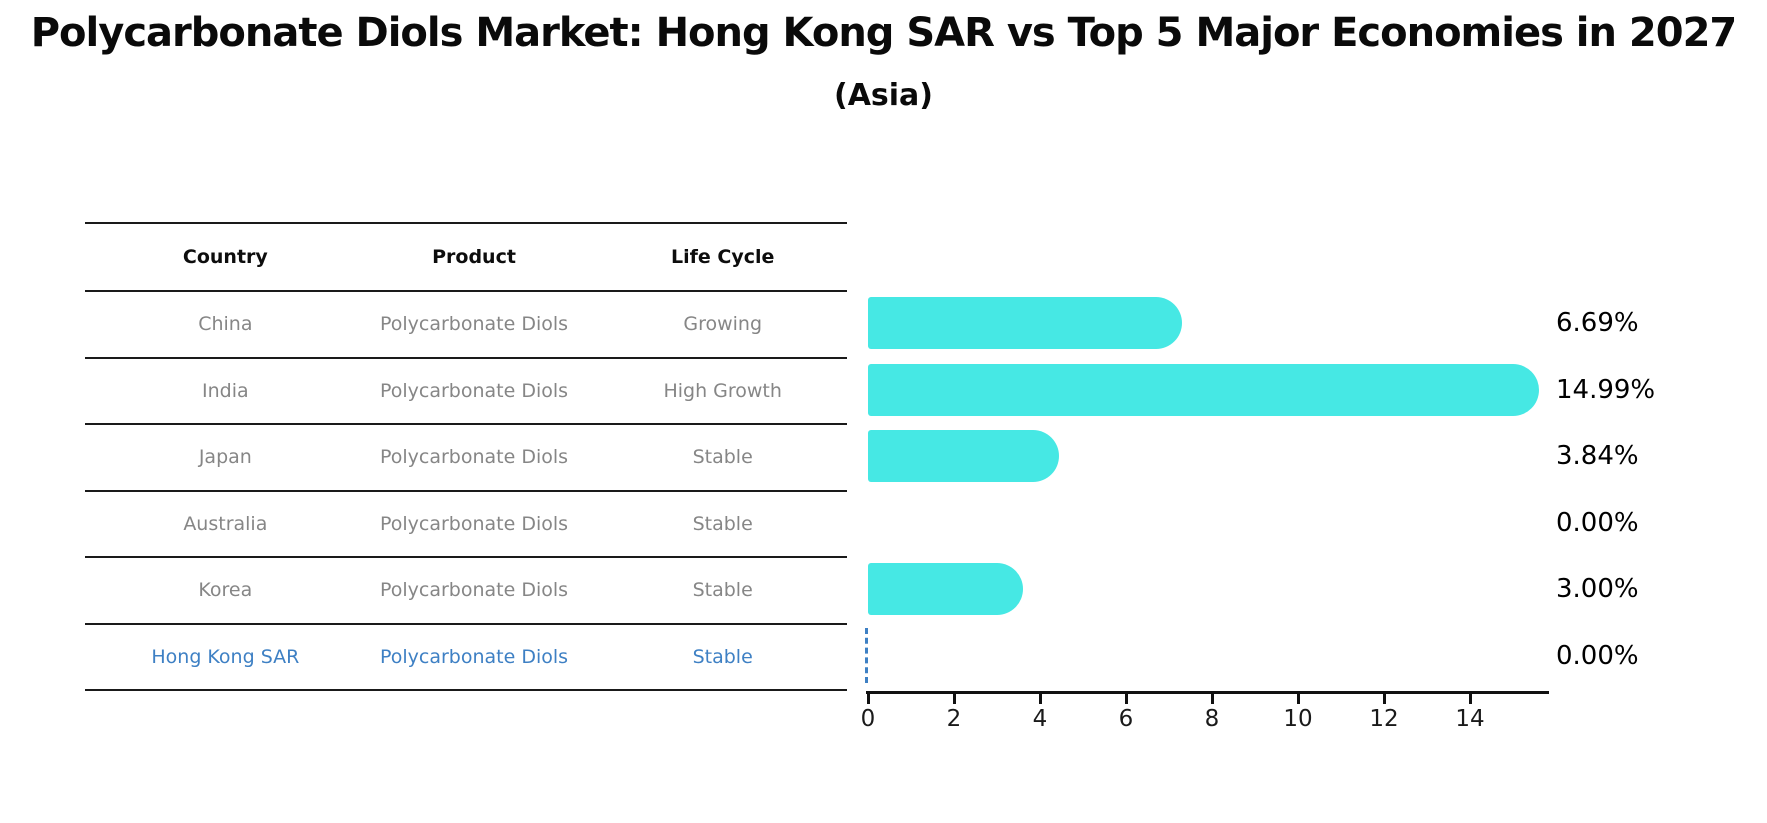 The height and width of the screenshot is (823, 1767). I want to click on table-cell-country: Korea, so click(225, 590).